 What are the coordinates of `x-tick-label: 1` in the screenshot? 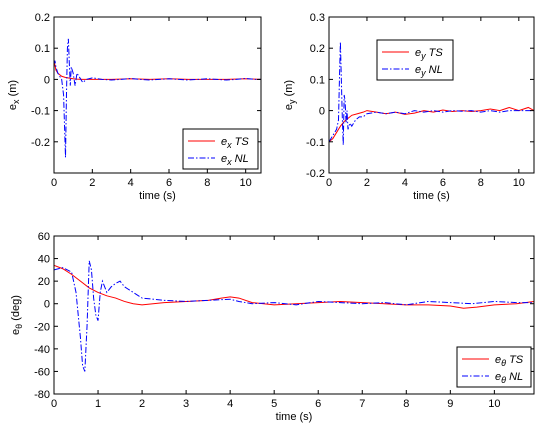 It's located at (98, 404).